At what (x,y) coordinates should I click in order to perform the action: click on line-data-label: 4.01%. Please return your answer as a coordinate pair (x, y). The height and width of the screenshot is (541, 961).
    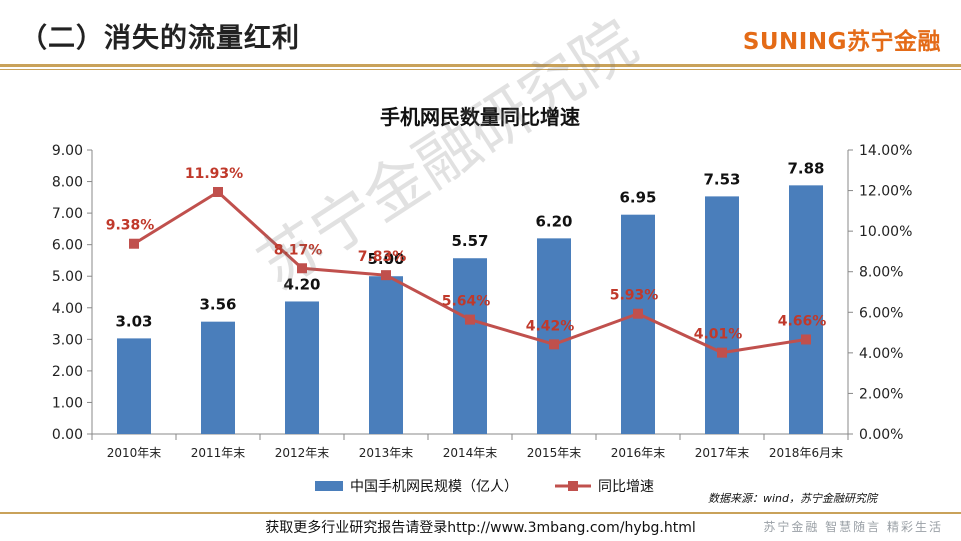
    Looking at the image, I should click on (718, 335).